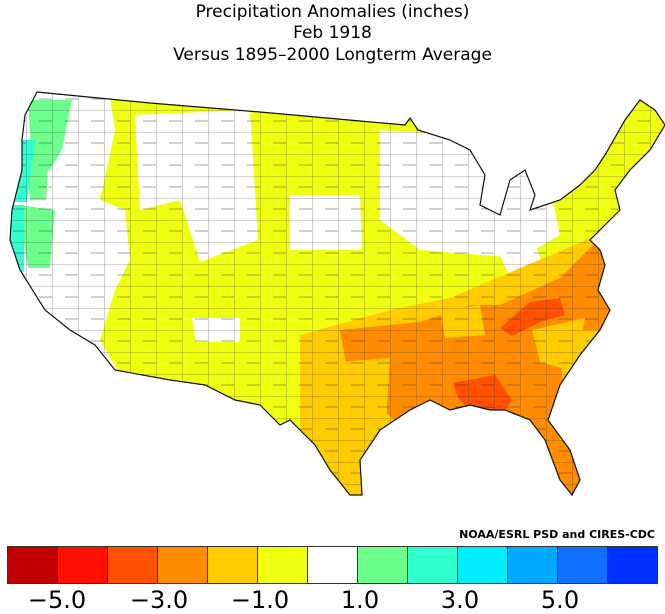  Describe the element at coordinates (57, 600) in the screenshot. I see `legend-tick: −5.0` at that location.